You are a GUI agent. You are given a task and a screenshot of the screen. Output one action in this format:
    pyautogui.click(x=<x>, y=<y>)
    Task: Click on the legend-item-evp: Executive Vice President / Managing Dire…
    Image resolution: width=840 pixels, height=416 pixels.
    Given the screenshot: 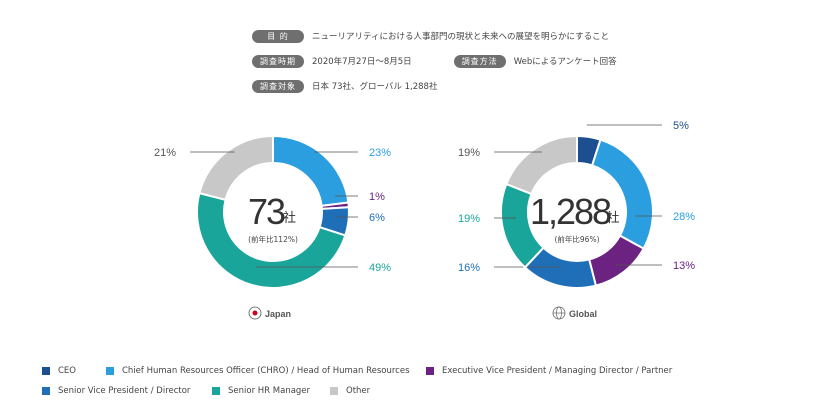 What is the action you would take?
    pyautogui.click(x=549, y=371)
    